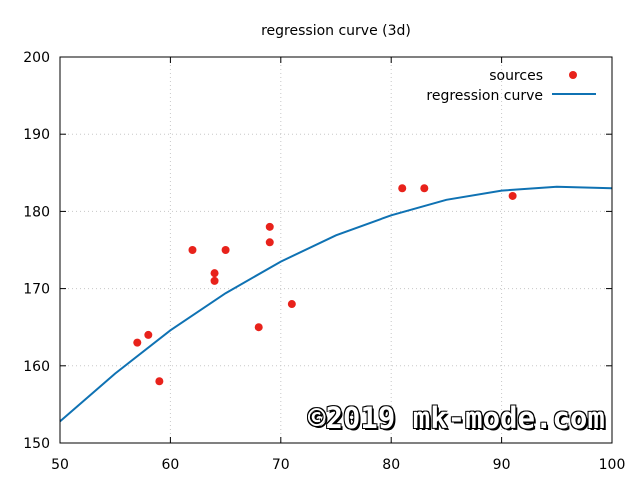 The height and width of the screenshot is (480, 640). What do you see at coordinates (36, 367) in the screenshot?
I see `y-tick-label: 160` at bounding box center [36, 367].